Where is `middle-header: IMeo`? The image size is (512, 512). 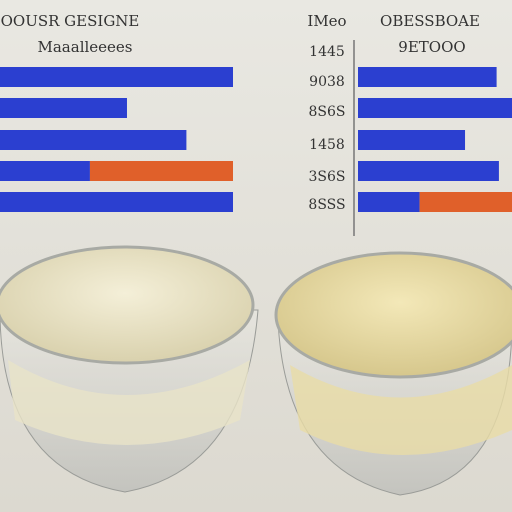
middle-header: IMeo is located at coordinates (326, 21).